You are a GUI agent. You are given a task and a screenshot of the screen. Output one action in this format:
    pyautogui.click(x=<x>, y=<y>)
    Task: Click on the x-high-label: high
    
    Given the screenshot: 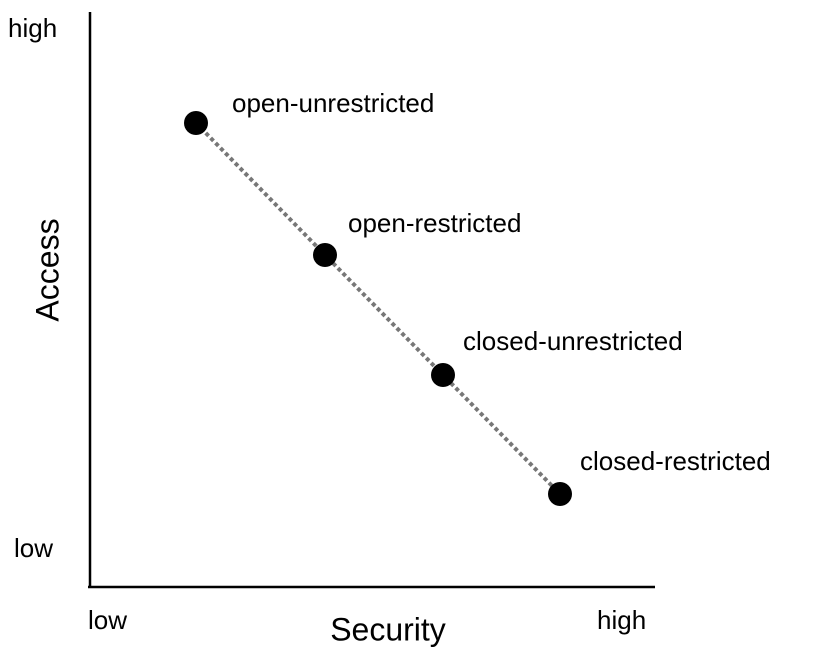 What is the action you would take?
    pyautogui.click(x=621, y=620)
    